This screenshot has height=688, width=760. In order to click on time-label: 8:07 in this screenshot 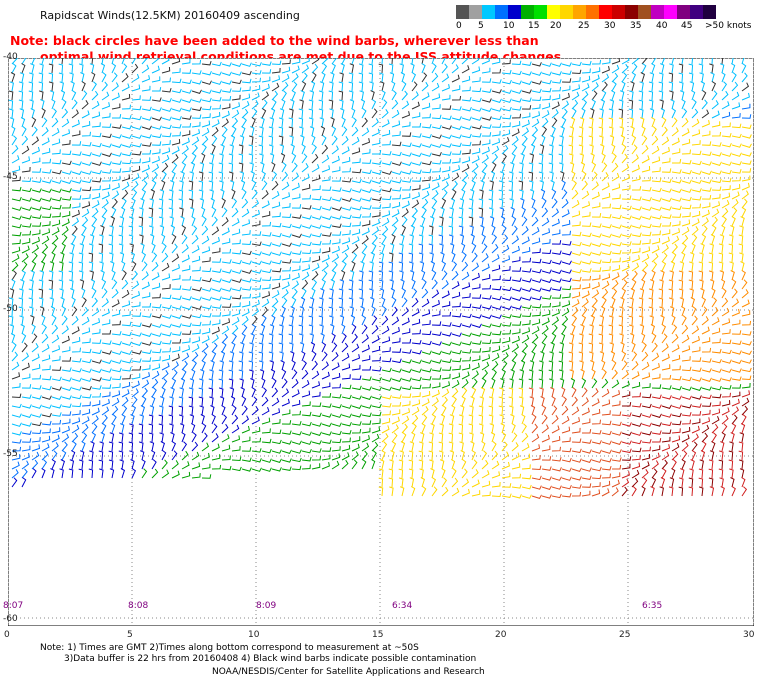, I will do `click(13, 606)`.